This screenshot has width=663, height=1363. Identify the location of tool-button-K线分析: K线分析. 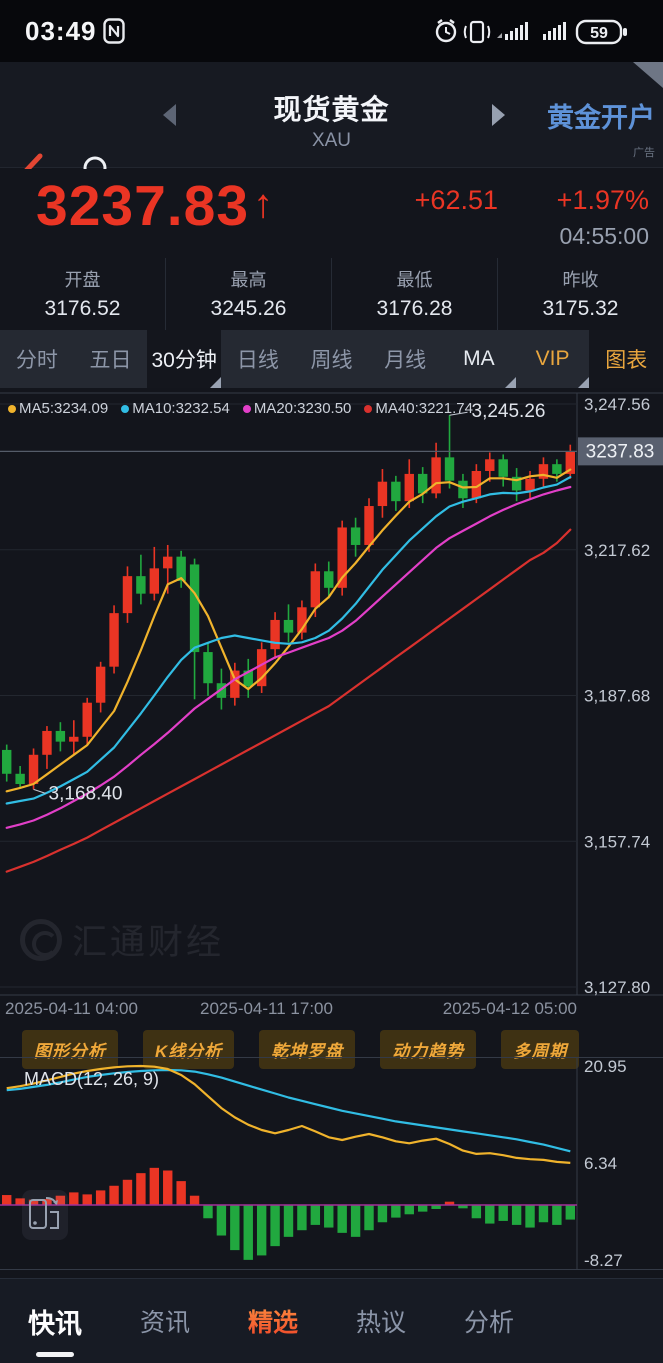
(189, 1049).